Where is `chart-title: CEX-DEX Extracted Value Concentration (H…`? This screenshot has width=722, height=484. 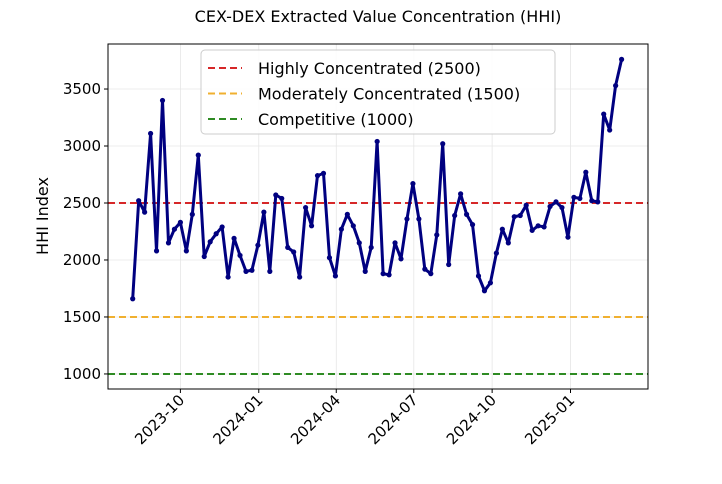
chart-title: CEX-DEX Extracted Value Concentration (H… is located at coordinates (378, 16).